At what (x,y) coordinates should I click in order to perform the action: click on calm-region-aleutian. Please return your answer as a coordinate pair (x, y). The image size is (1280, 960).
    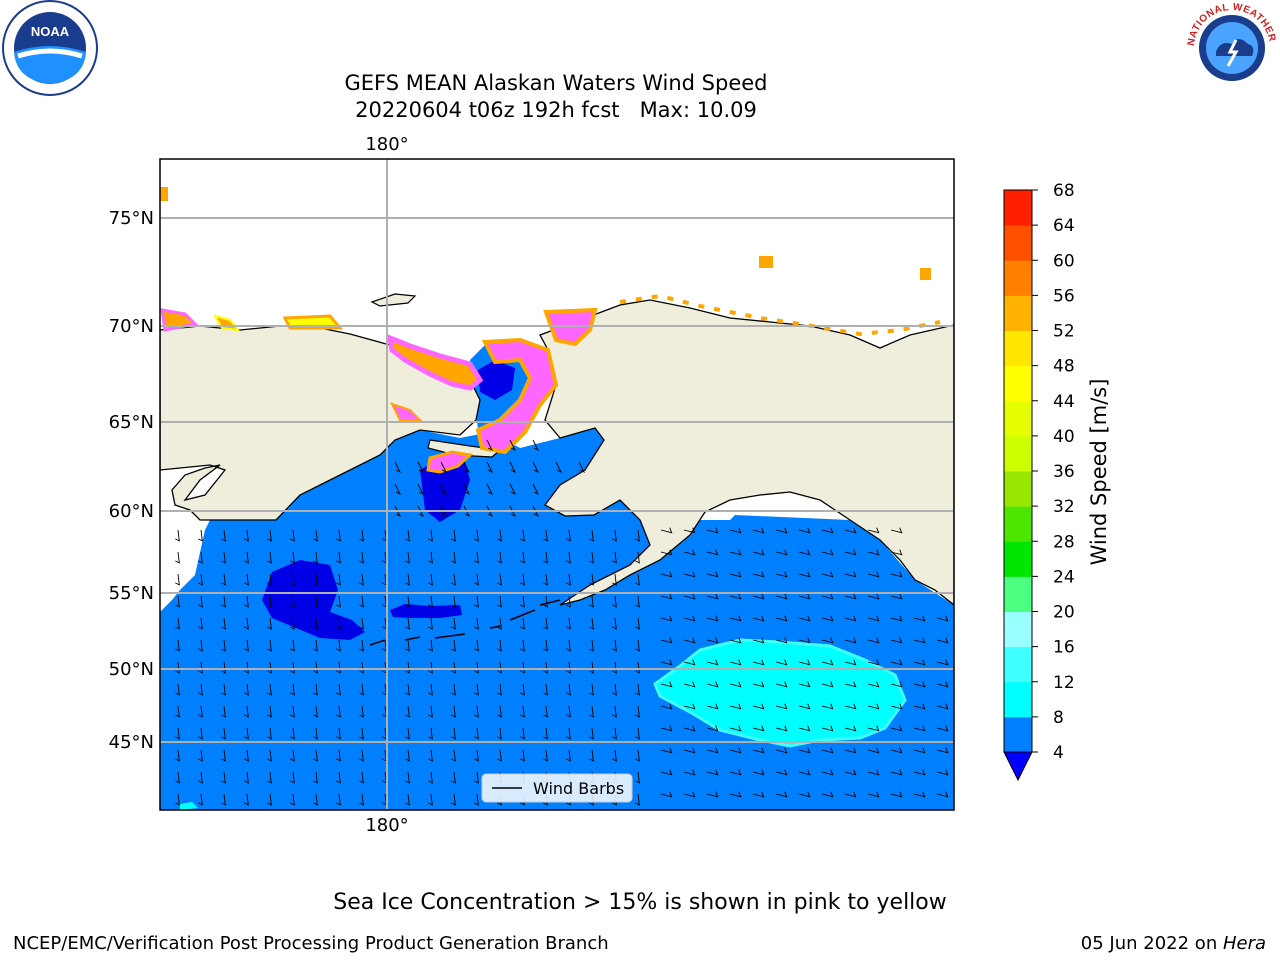
    Looking at the image, I should click on (426, 611).